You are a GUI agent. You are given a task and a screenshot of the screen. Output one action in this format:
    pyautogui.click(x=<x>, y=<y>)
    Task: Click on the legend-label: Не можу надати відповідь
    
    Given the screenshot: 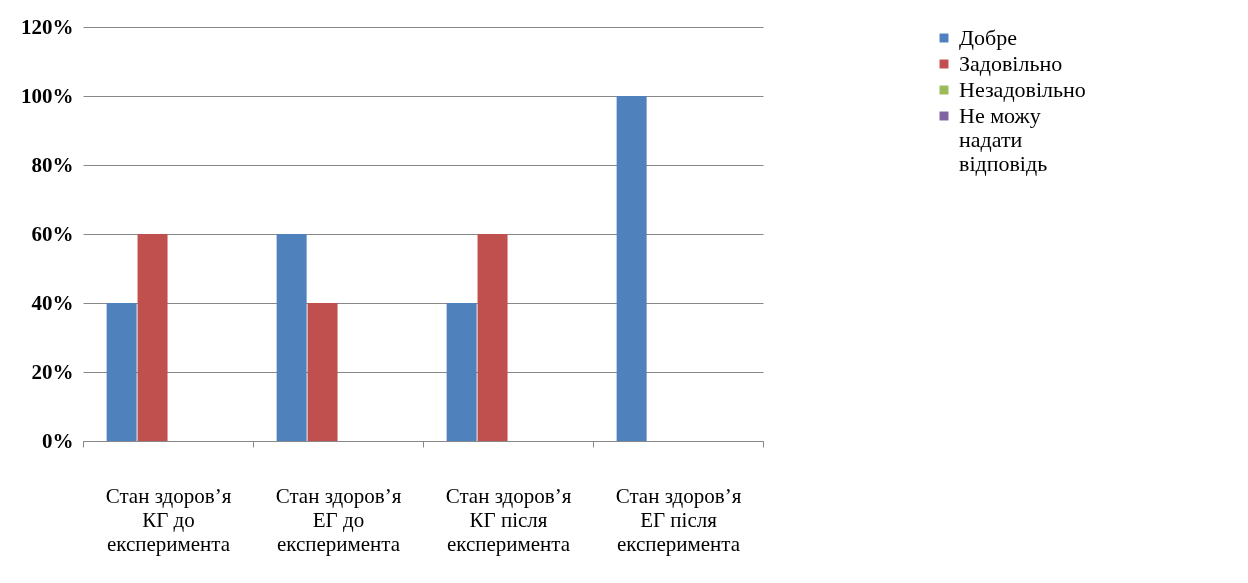 What is the action you would take?
    pyautogui.click(x=1003, y=139)
    